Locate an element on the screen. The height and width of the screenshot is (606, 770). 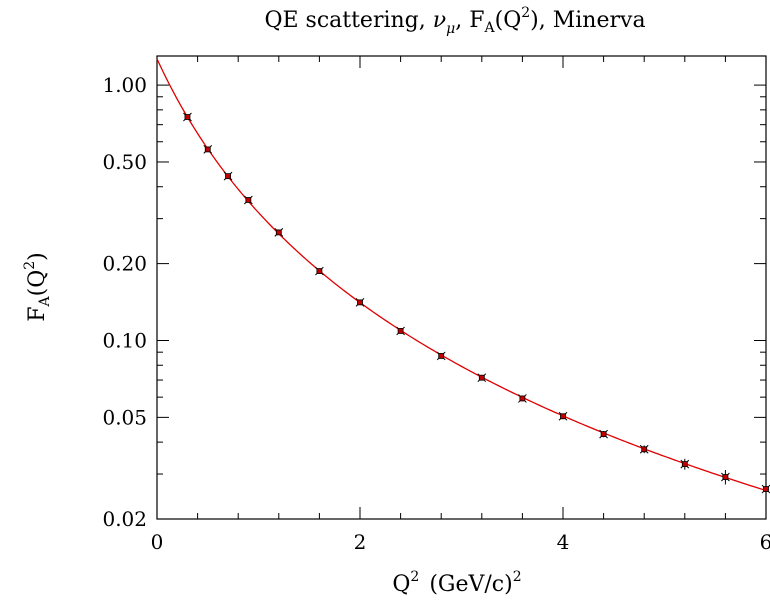
xlabel-unit: (GeV/c) is located at coordinates (470, 584).